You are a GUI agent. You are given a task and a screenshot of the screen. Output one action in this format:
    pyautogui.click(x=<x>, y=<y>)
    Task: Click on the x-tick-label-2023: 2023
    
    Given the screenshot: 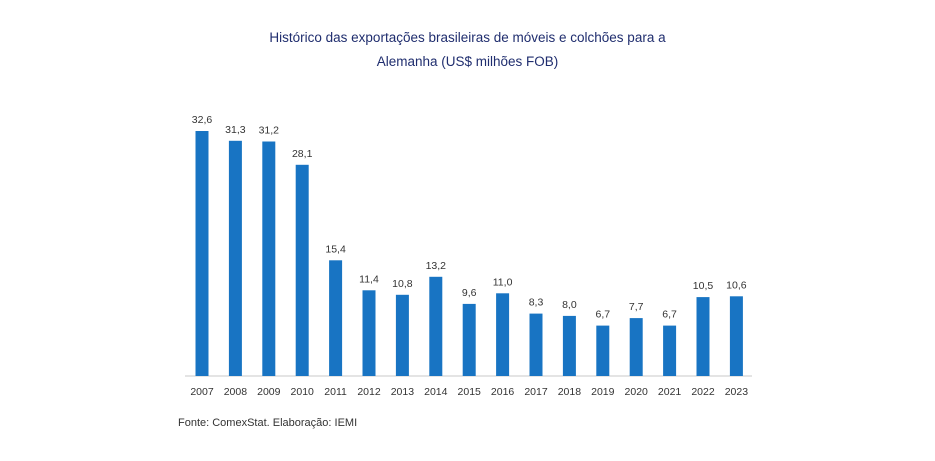 What is the action you would take?
    pyautogui.click(x=737, y=392)
    